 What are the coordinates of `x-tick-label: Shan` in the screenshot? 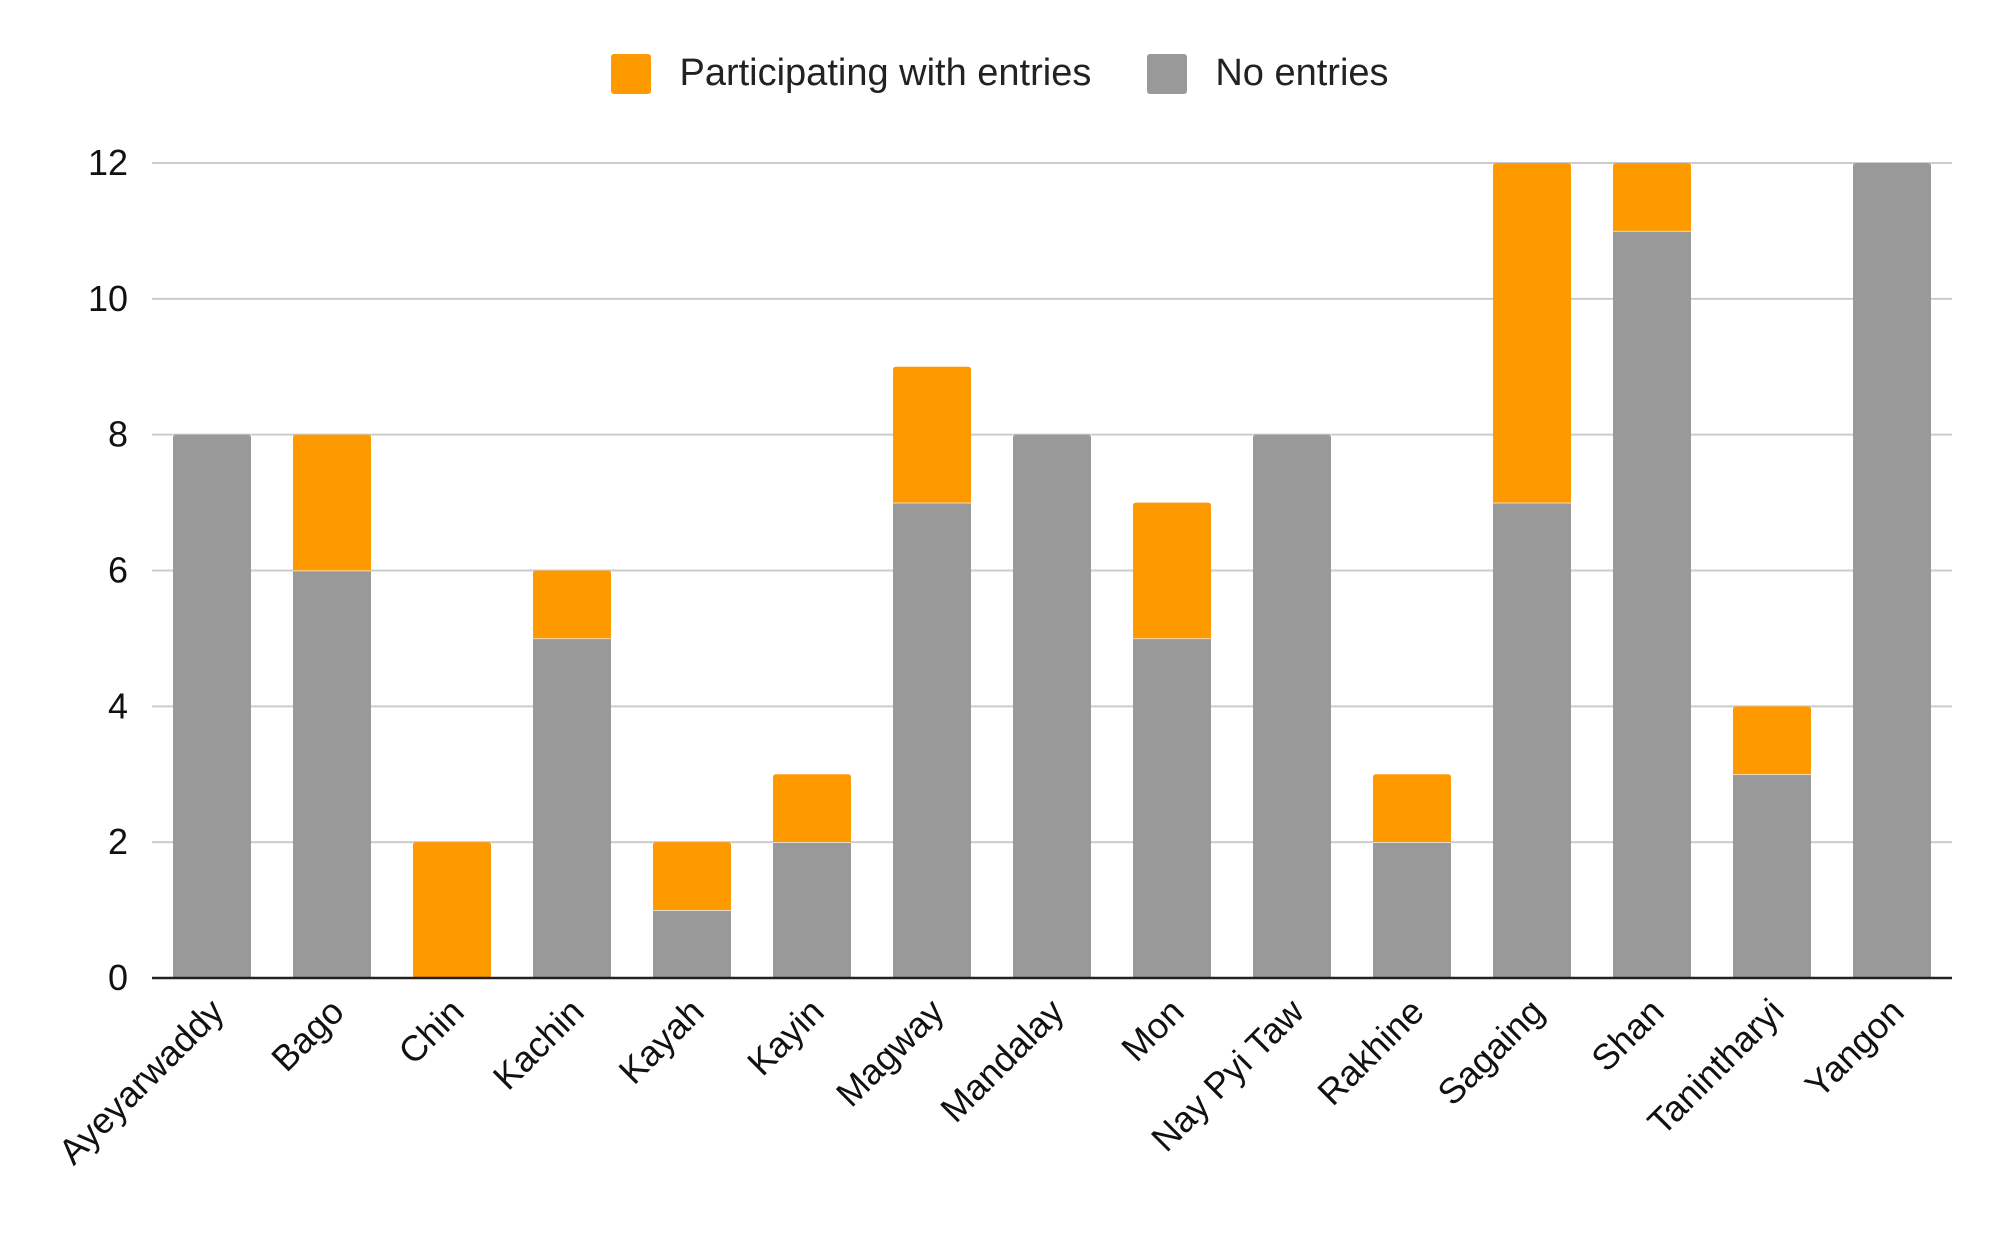 It's located at (1627, 1035).